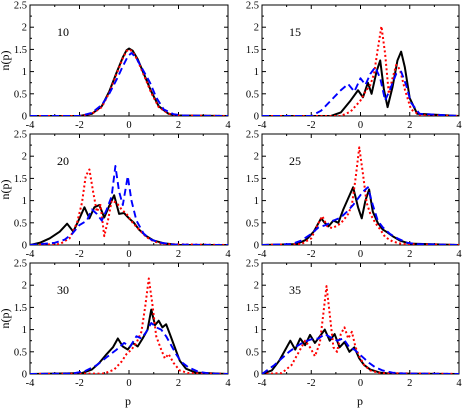 This screenshot has height=409, width=463. I want to click on panel-label: 10, so click(63, 32).